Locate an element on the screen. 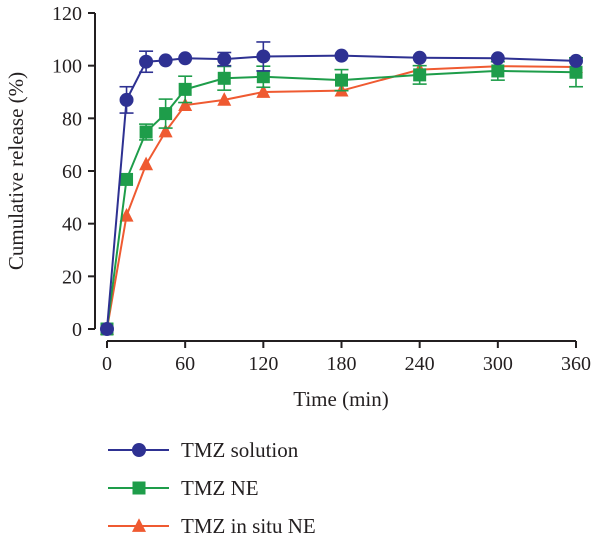 This screenshot has width=600, height=540. x-tick-label: 180 is located at coordinates (342, 364).